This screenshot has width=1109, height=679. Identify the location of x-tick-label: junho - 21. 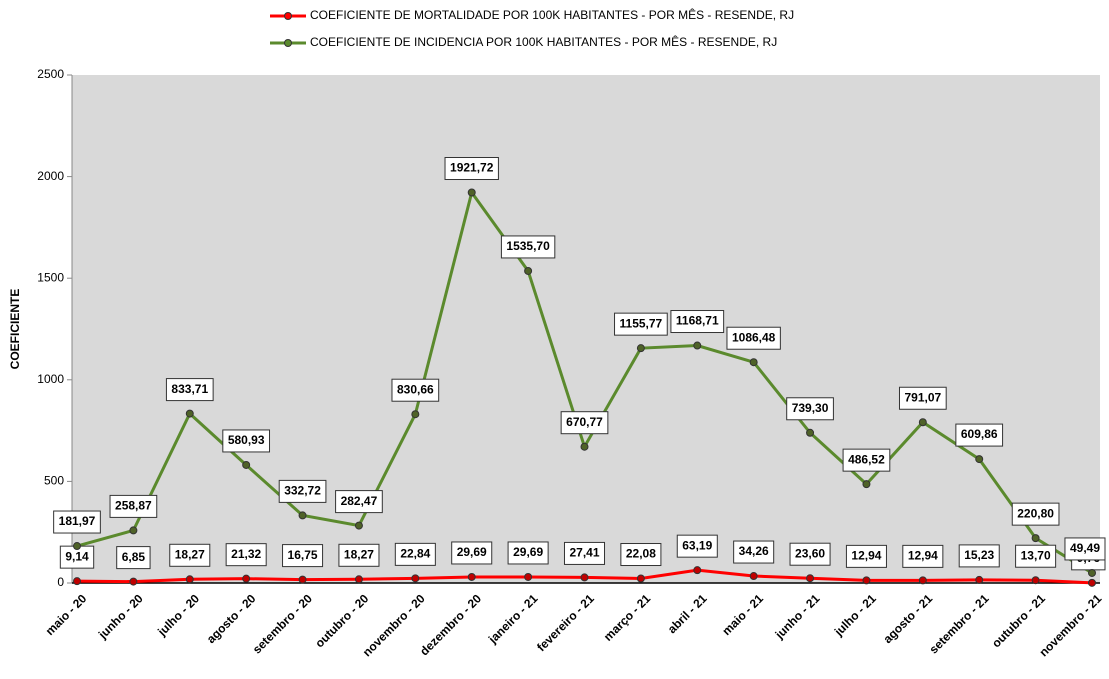
(797, 616).